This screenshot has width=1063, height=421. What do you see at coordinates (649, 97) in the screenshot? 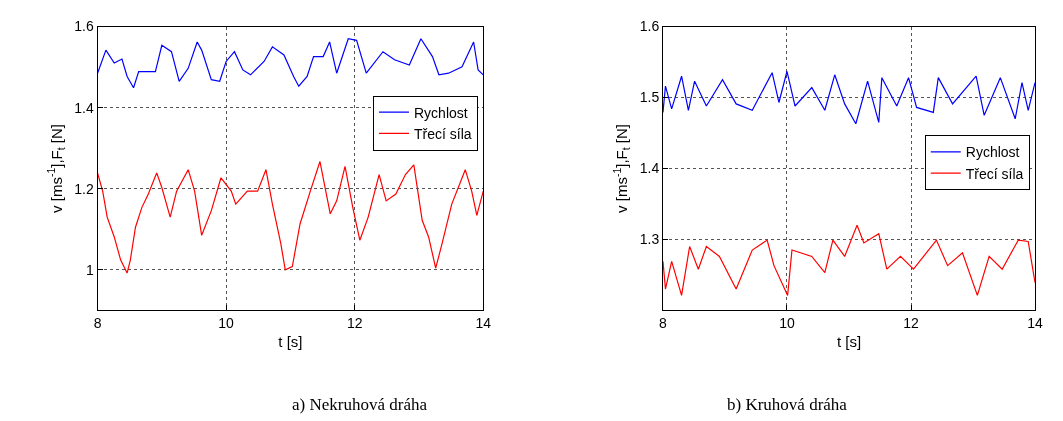
I see `y-tick-label: 1.5` at bounding box center [649, 97].